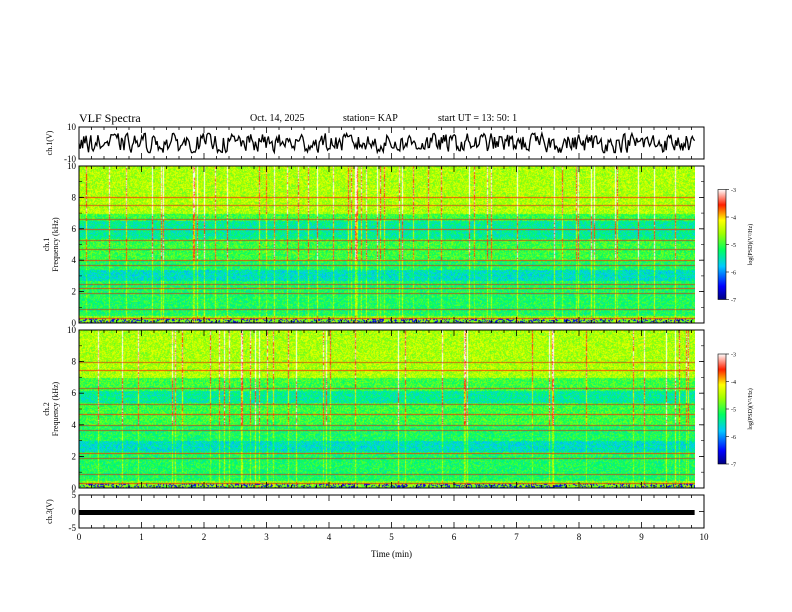 Image resolution: width=792 pixels, height=612 pixels. What do you see at coordinates (516, 537) in the screenshot?
I see `x-tick-label: 7` at bounding box center [516, 537].